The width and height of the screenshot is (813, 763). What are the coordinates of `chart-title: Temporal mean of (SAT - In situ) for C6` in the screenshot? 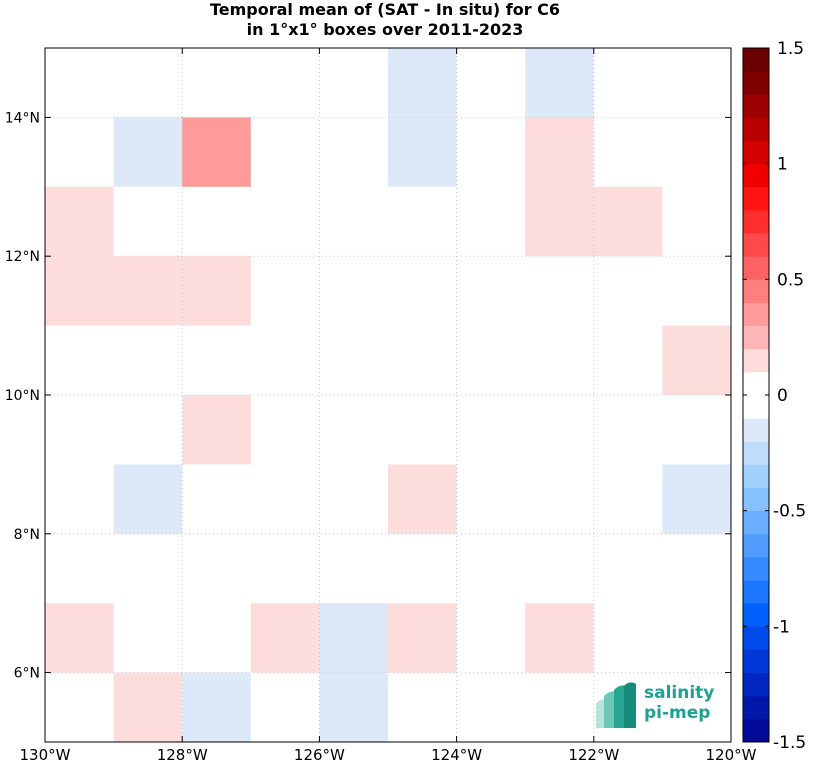 It's located at (385, 9).